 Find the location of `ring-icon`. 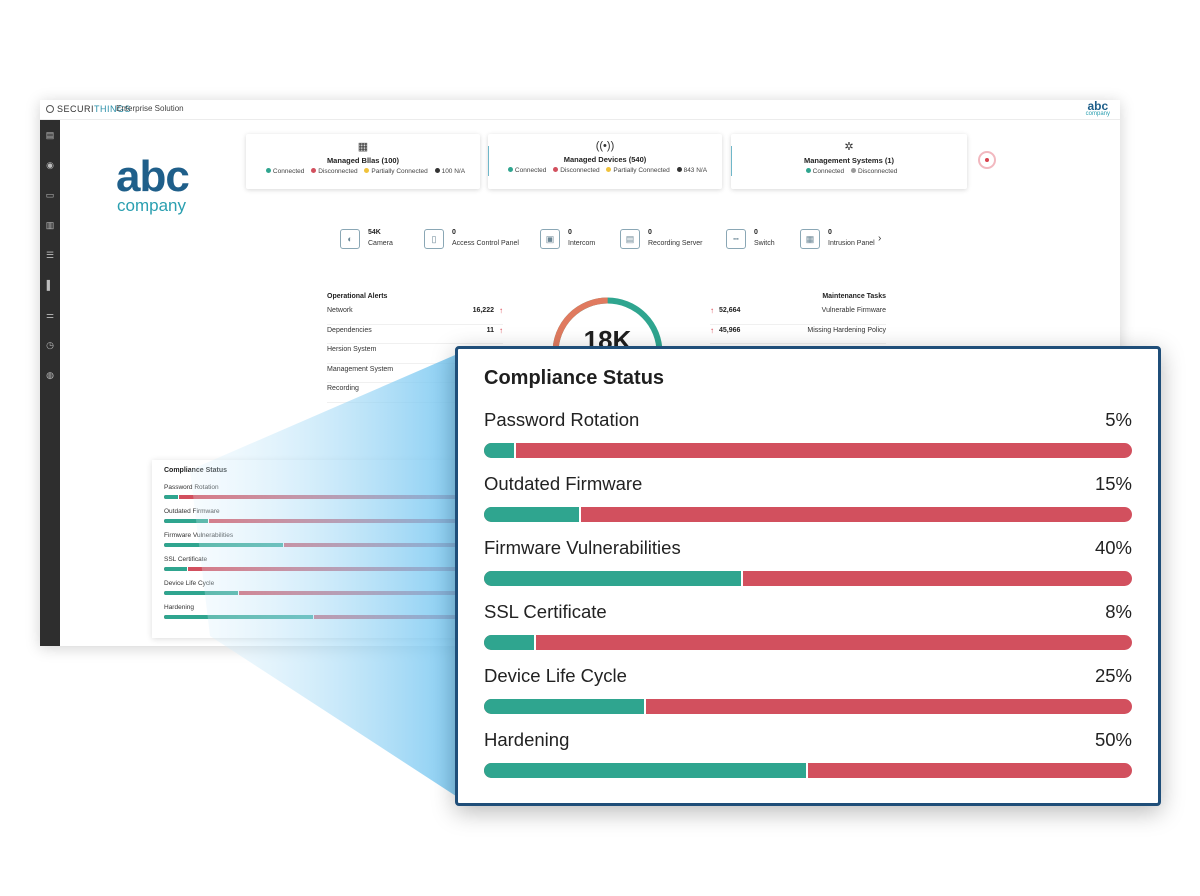

ring-icon is located at coordinates (50, 109).